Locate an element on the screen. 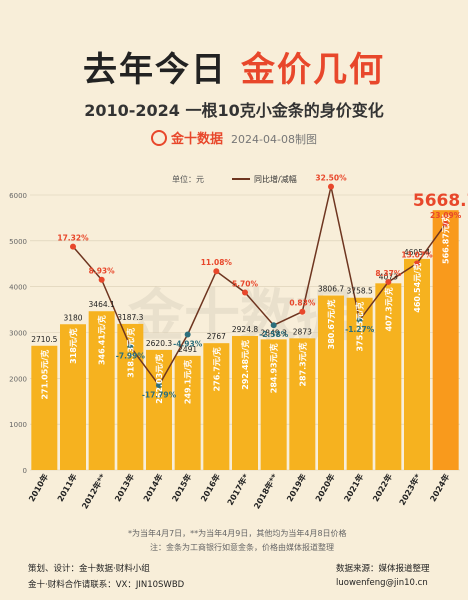 The width and height of the screenshot is (468, 600). per-gram-label: 284.93元/克 is located at coordinates (274, 368).